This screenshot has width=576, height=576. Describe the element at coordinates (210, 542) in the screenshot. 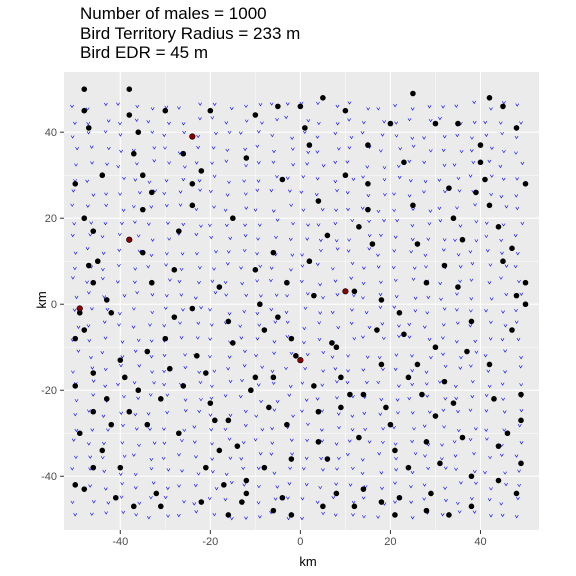

I see `x-tick-label: -20` at that location.